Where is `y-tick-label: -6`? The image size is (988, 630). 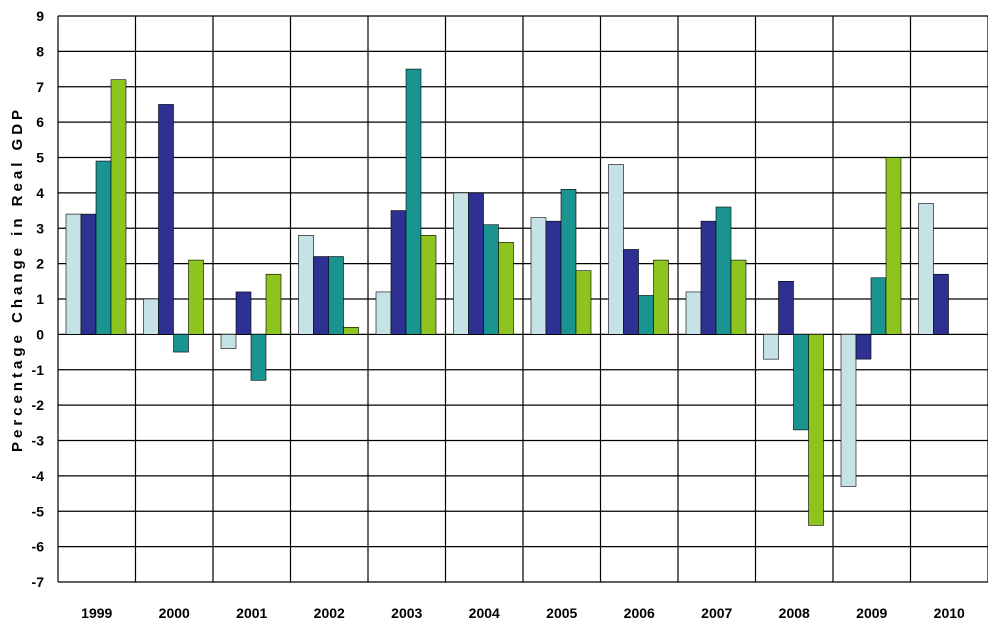 y-tick-label: -6 is located at coordinates (38, 547).